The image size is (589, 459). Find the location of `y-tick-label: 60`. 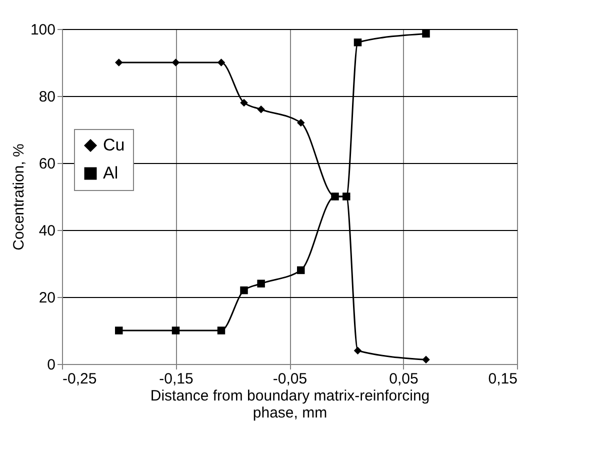

y-tick-label: 60 is located at coordinates (47, 164).